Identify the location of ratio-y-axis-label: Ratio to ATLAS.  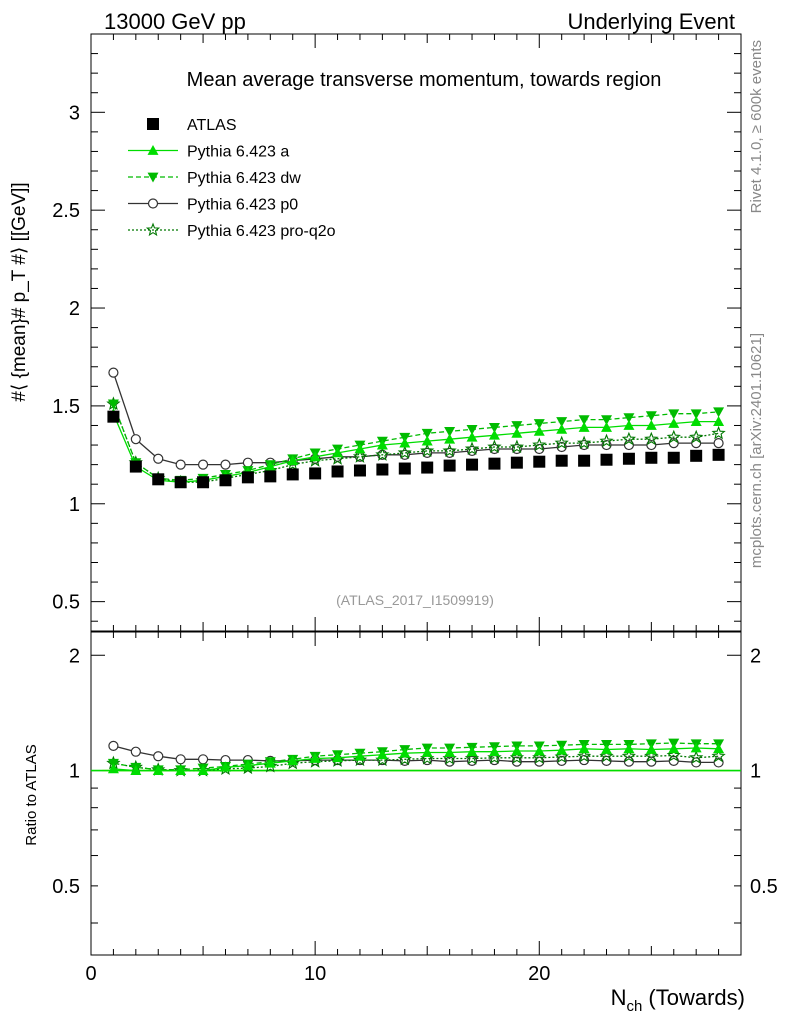
(31, 794).